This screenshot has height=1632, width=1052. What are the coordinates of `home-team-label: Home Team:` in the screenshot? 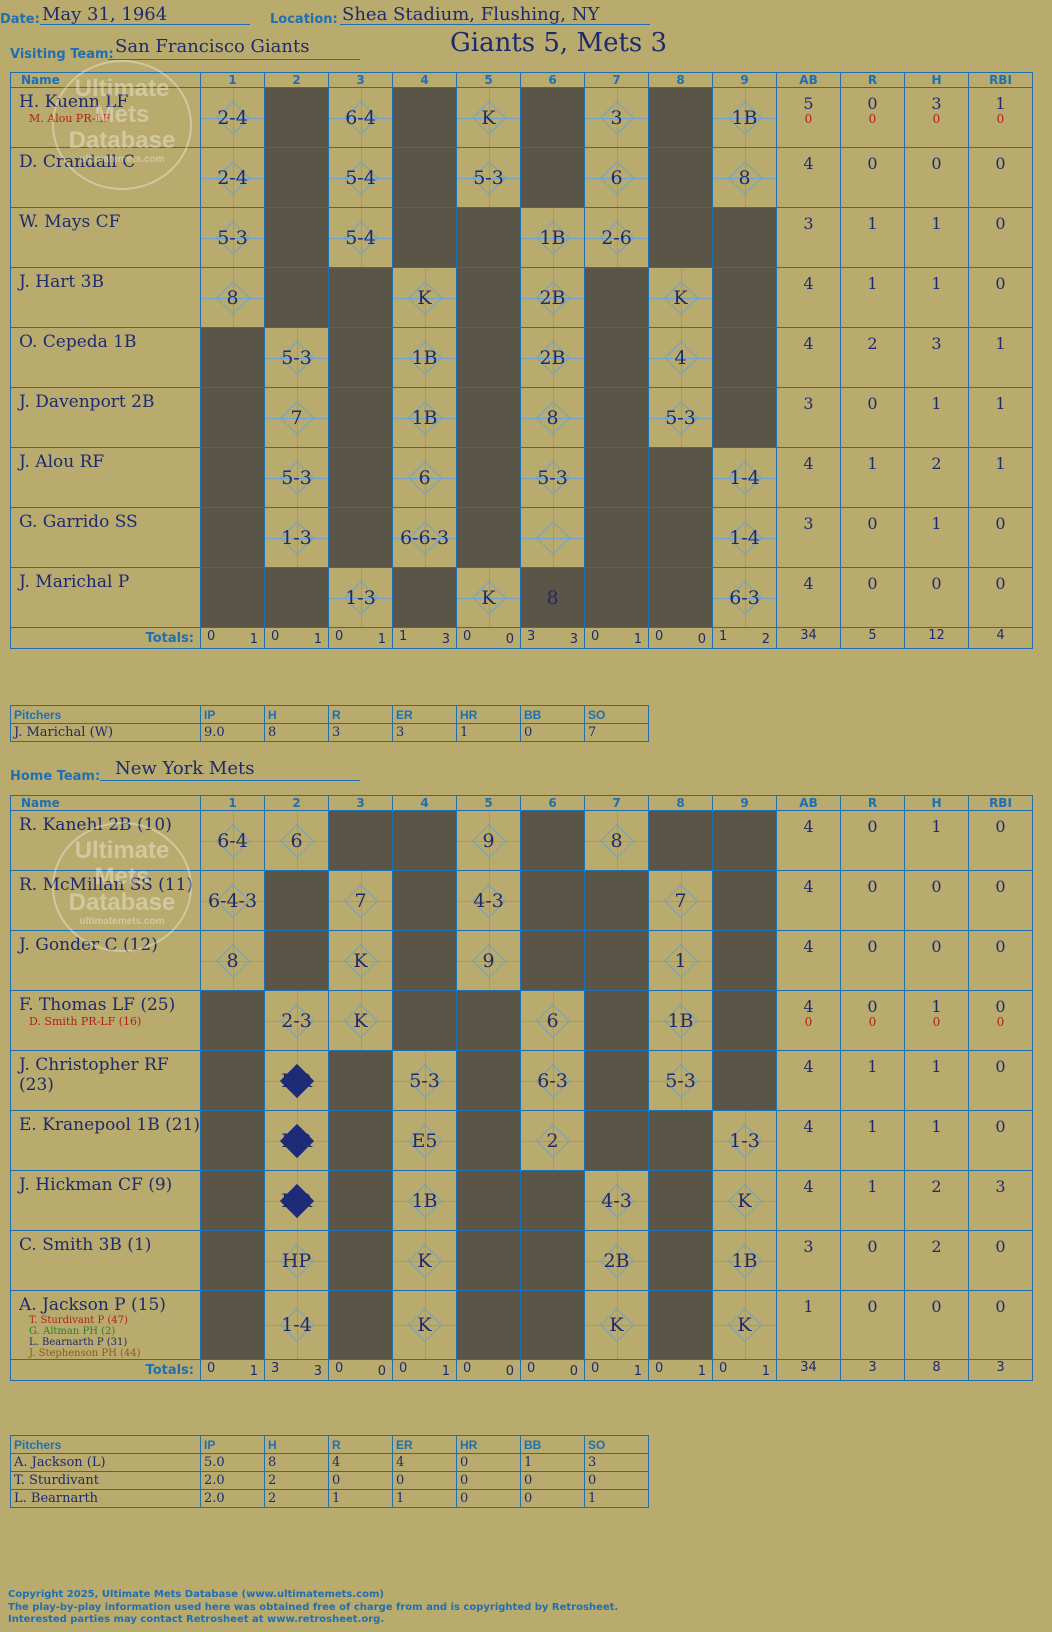 It's located at (55, 776).